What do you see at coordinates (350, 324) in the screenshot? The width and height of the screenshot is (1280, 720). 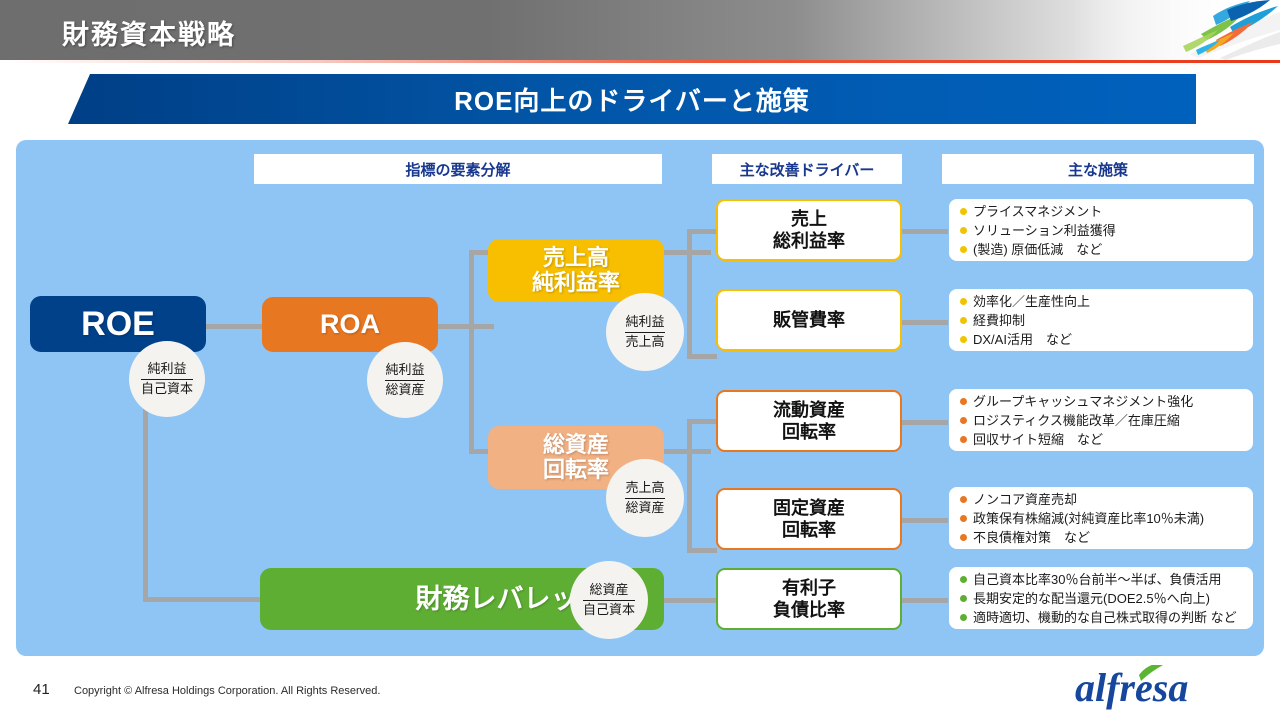 I see `node-roa-label: ROA` at bounding box center [350, 324].